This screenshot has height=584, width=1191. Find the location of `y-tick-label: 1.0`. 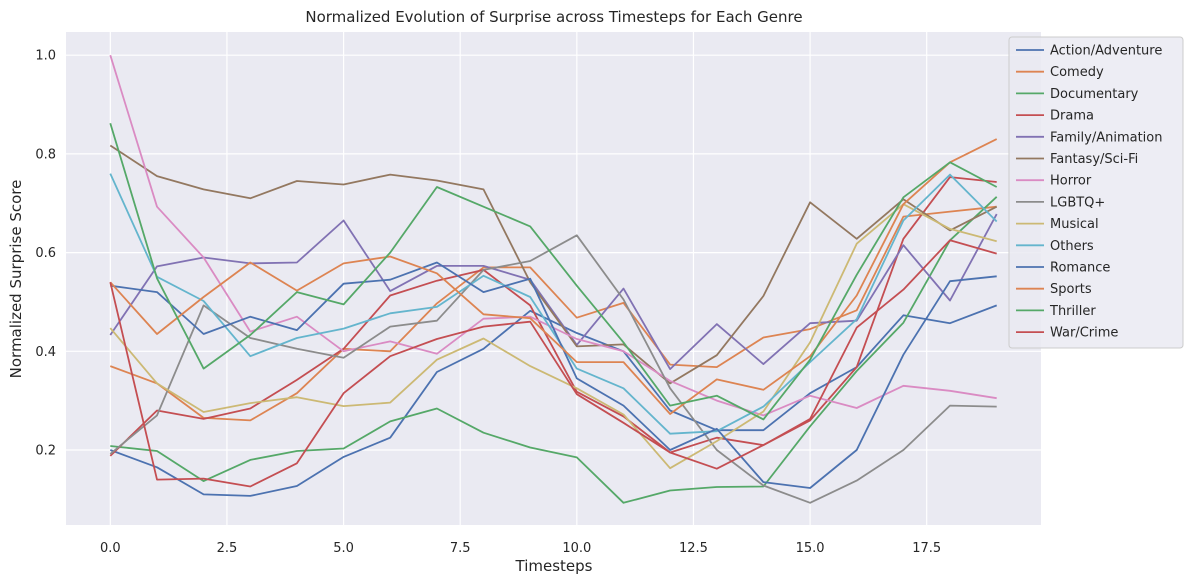

y-tick-label: 1.0 is located at coordinates (45, 56).